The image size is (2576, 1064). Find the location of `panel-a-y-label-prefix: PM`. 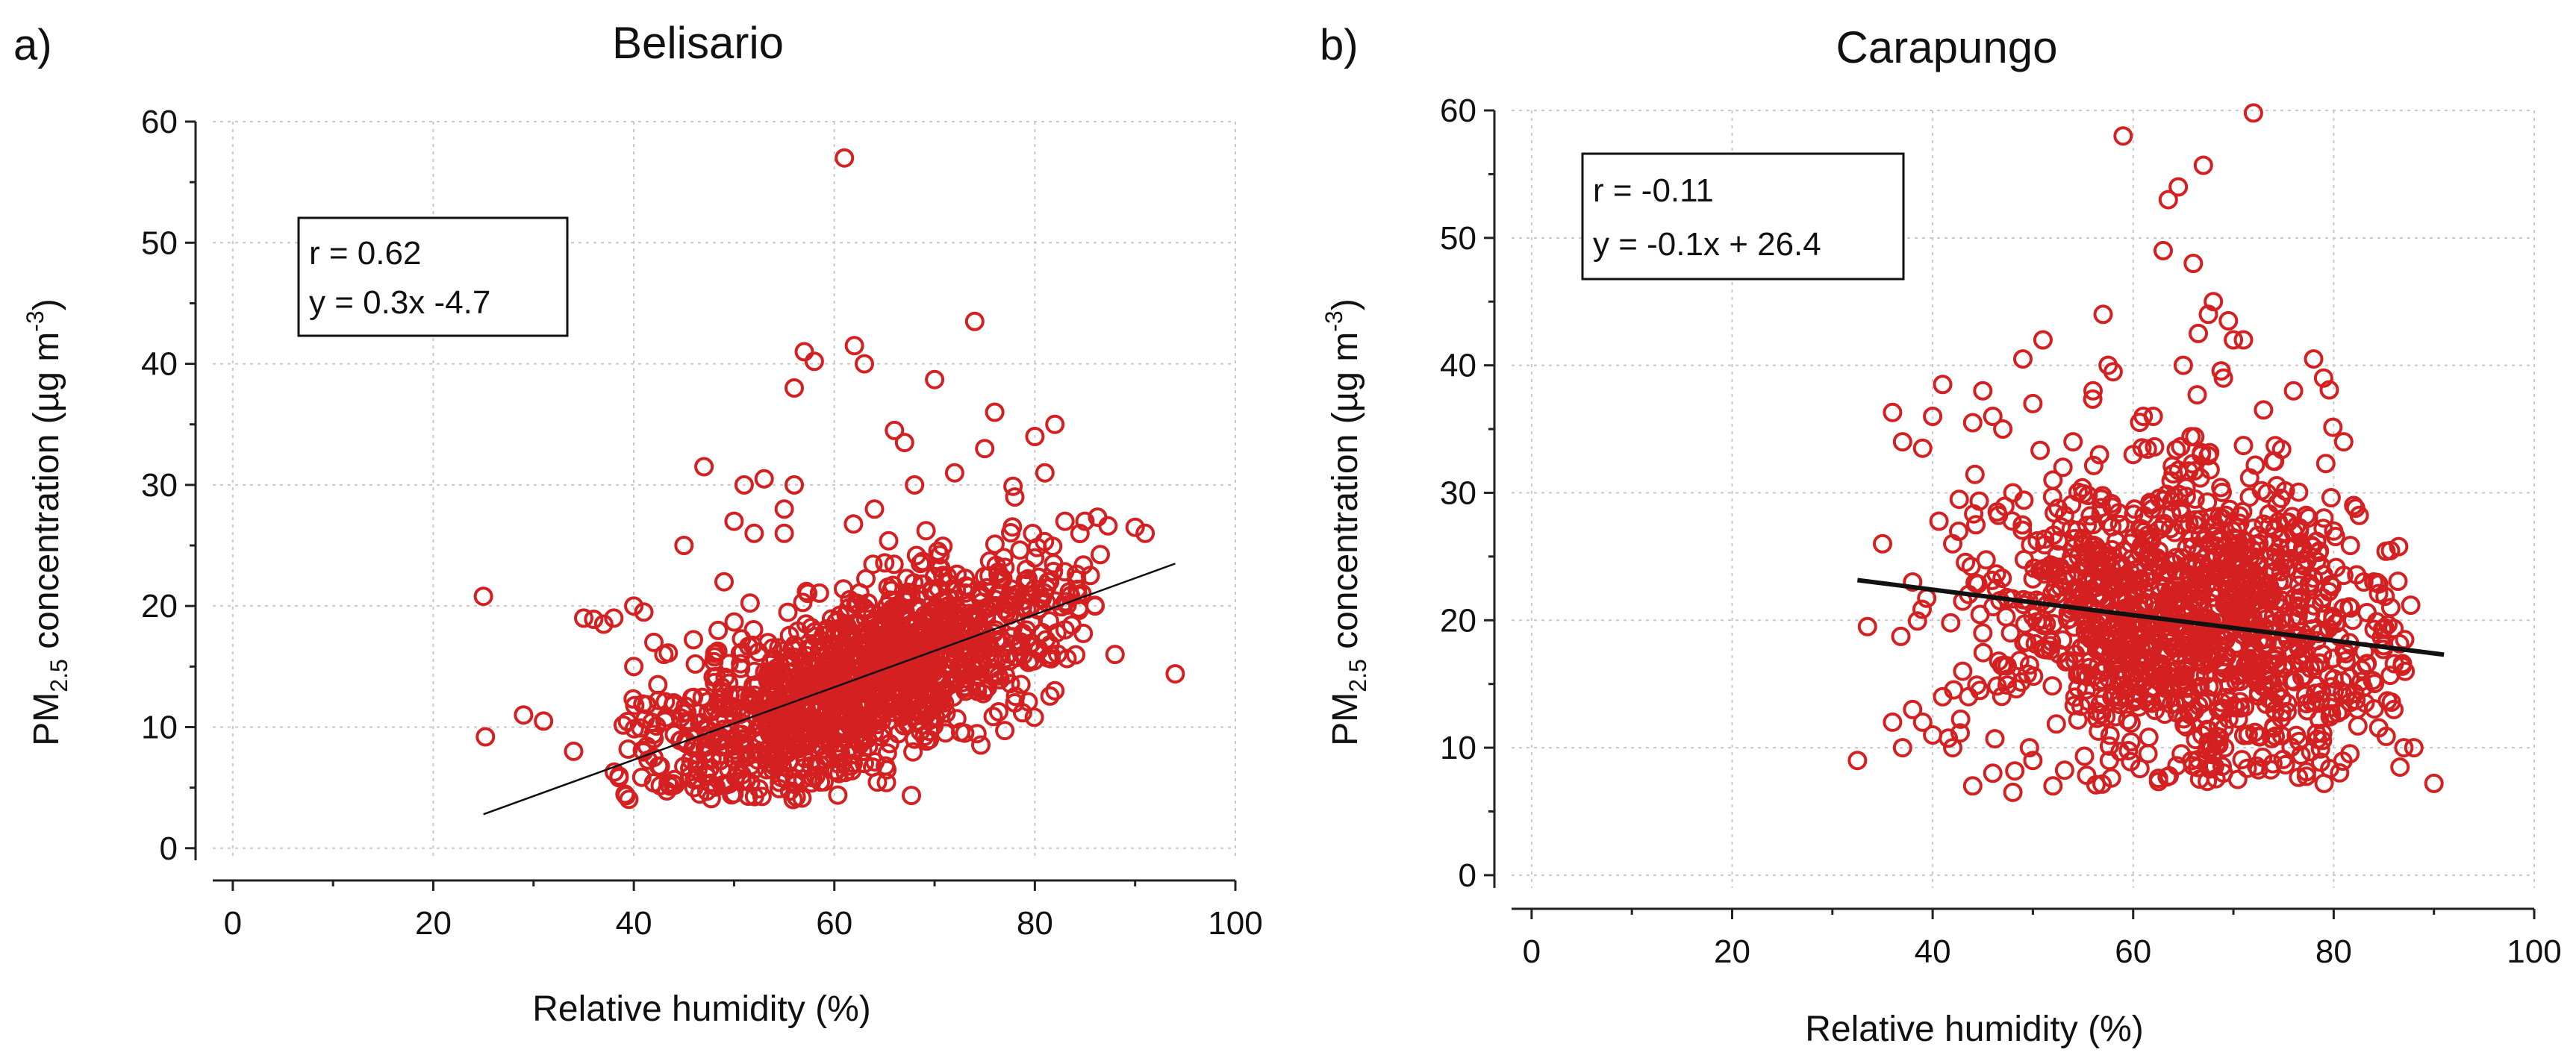

panel-a-y-label-prefix: PM is located at coordinates (46, 719).